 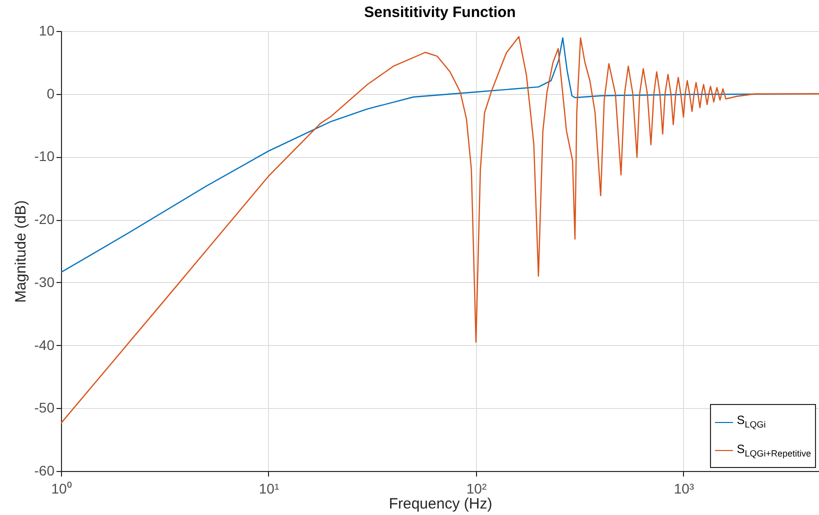 I want to click on chart-title: Sensititivity Function, so click(x=440, y=12).